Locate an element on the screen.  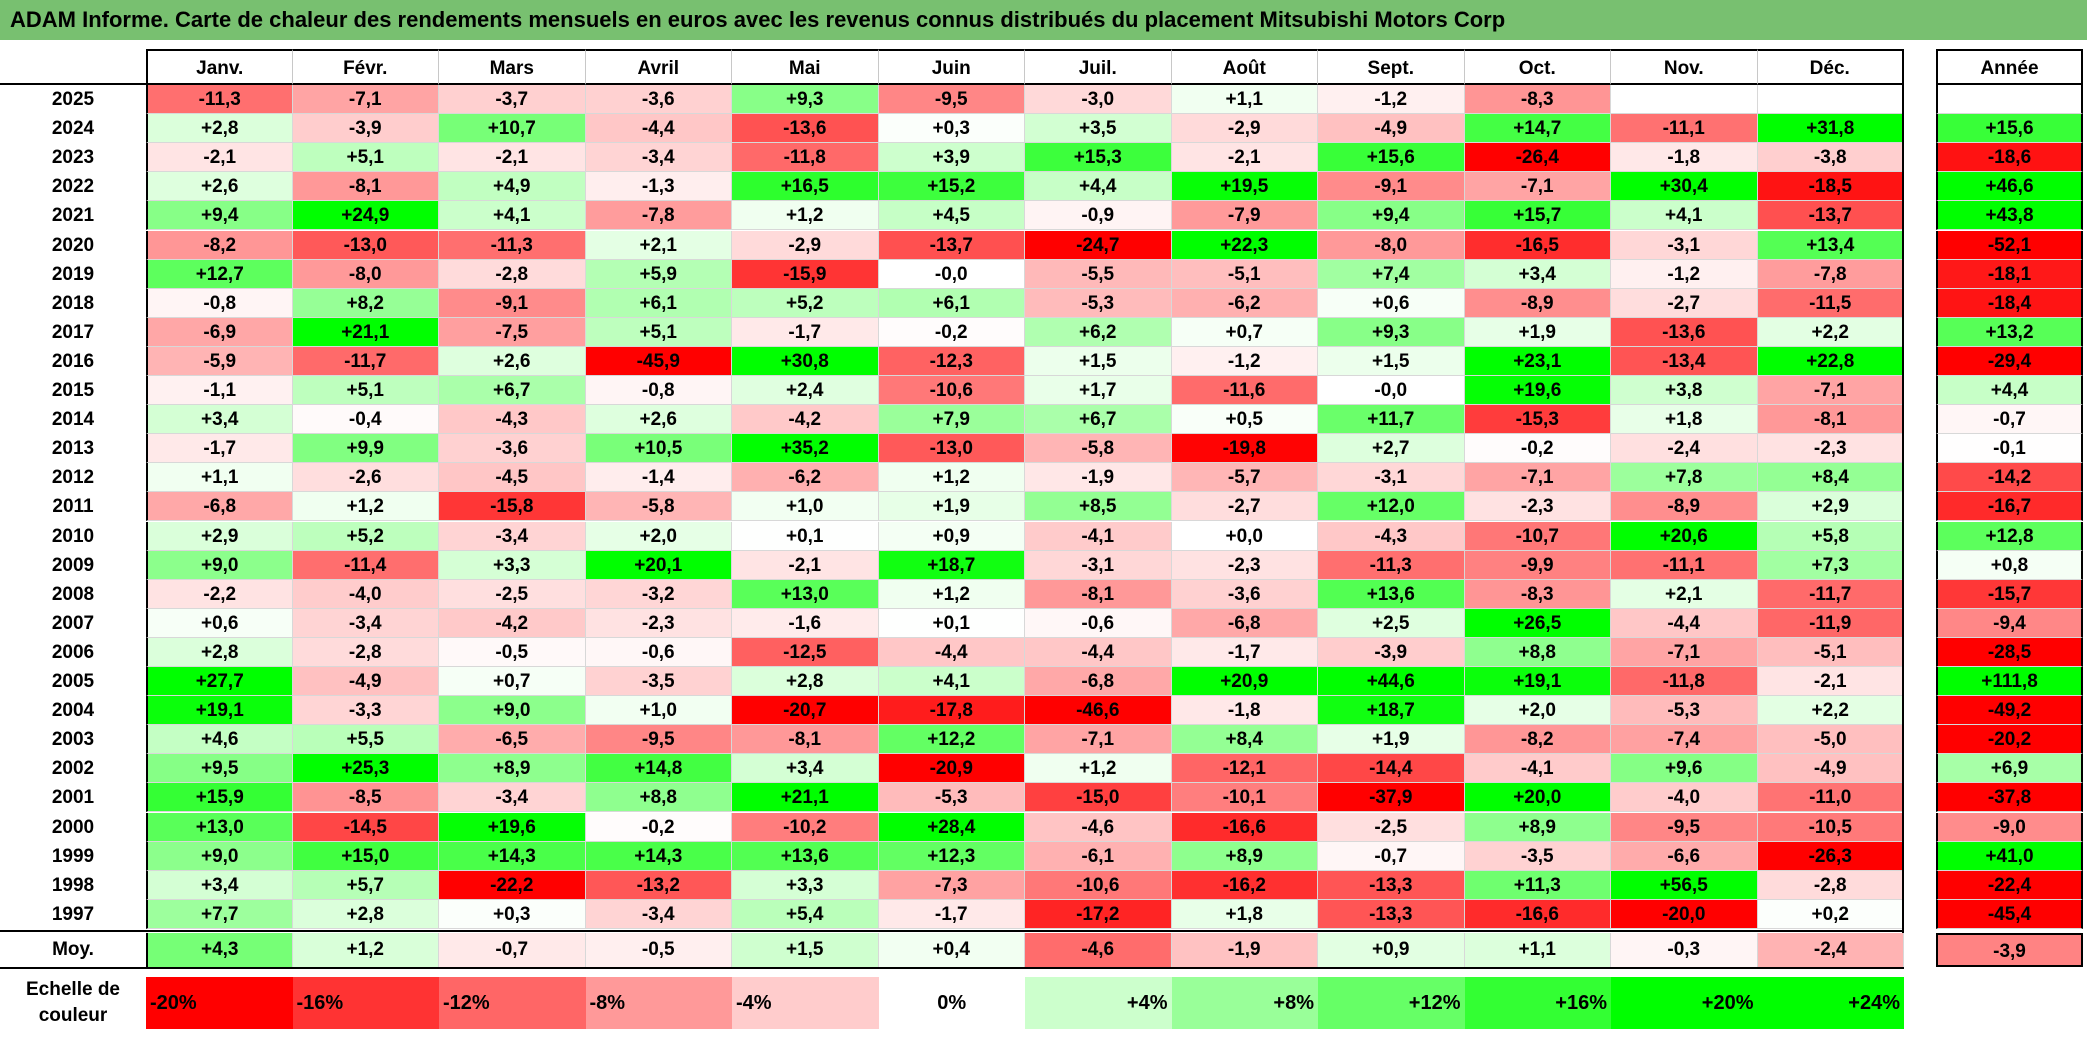
heatmap-cell: -9,5 is located at coordinates (1684, 827).